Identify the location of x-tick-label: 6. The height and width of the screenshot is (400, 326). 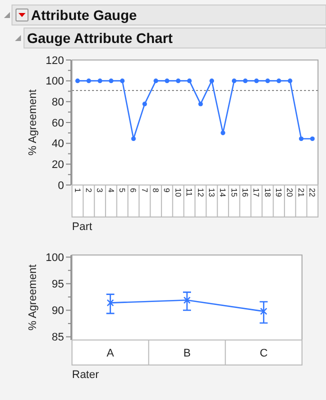
(133, 190).